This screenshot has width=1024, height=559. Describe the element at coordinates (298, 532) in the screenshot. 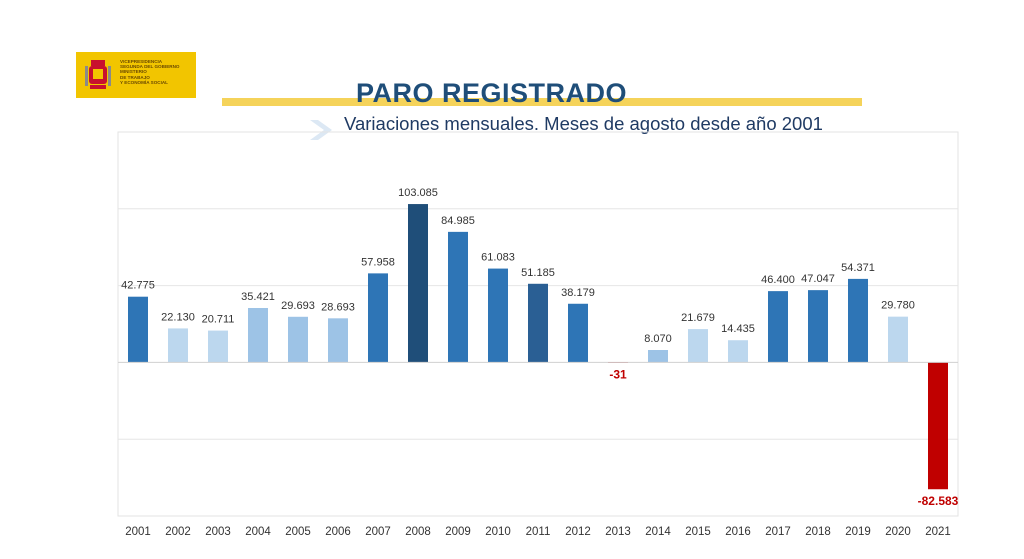

I see `x-tick-label-2005: 2005` at that location.